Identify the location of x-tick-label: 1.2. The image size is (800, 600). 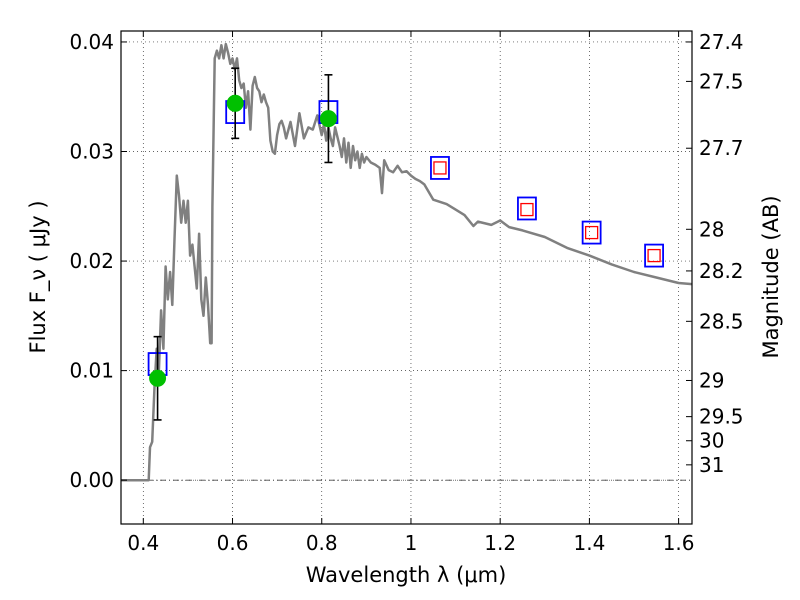
(500, 543).